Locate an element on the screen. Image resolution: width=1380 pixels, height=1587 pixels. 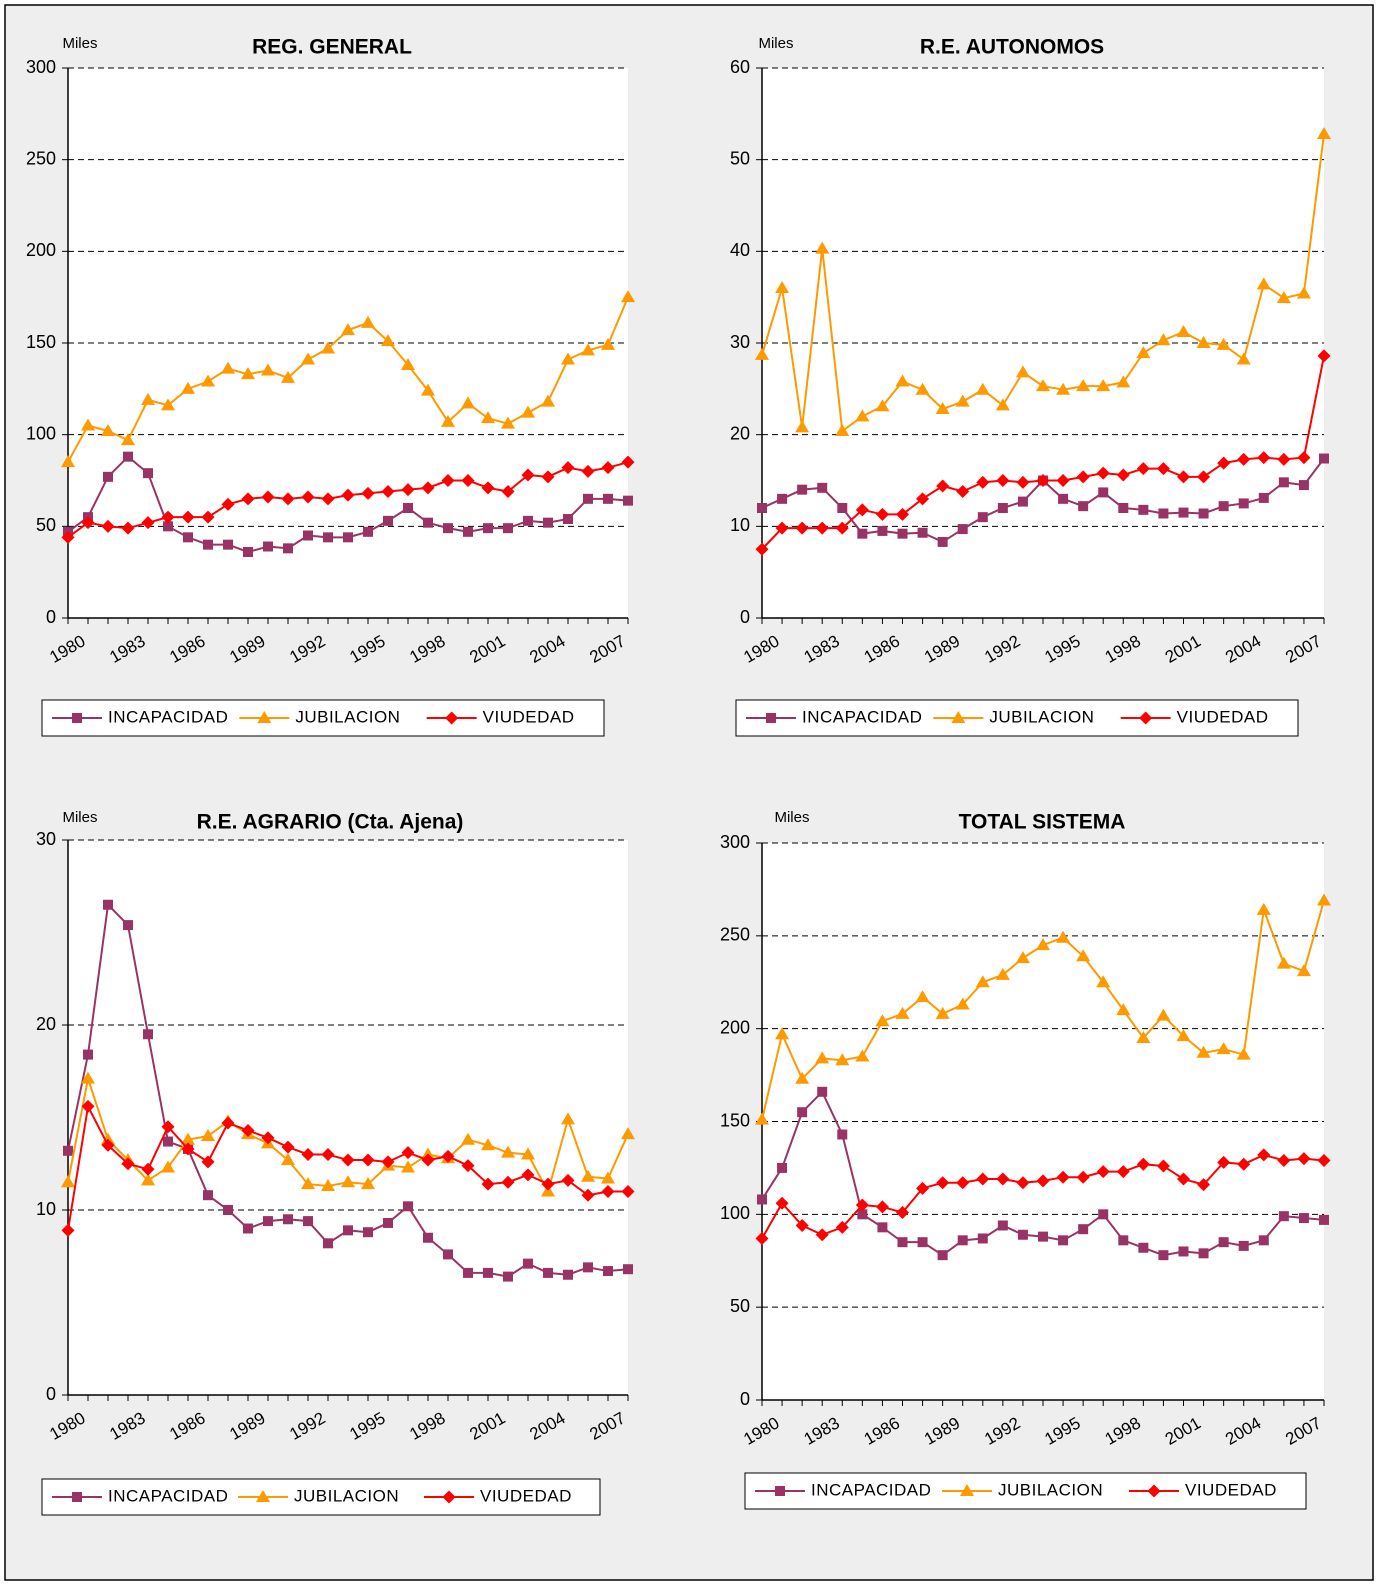
y-tick-label: 150 is located at coordinates (735, 1120).